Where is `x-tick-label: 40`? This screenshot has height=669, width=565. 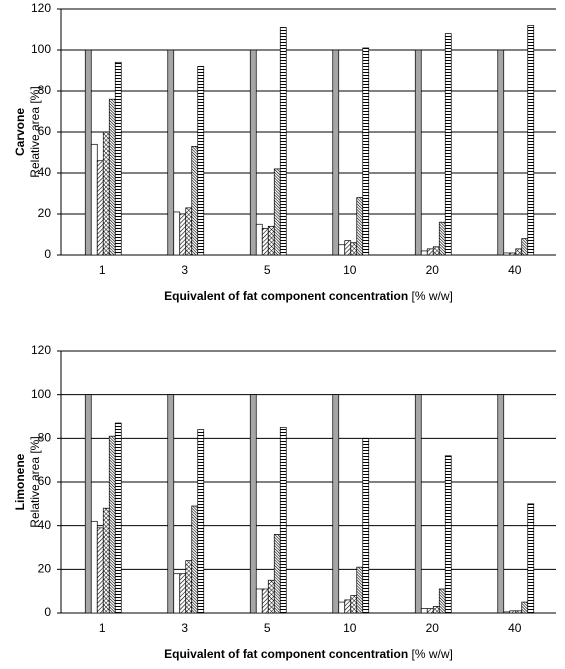
x-tick-label: 40 is located at coordinates (515, 628).